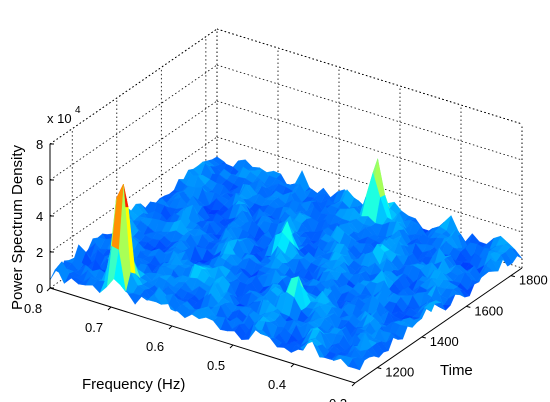 The image size is (550, 402). I want to click on x-axis-line, so click(202, 335).